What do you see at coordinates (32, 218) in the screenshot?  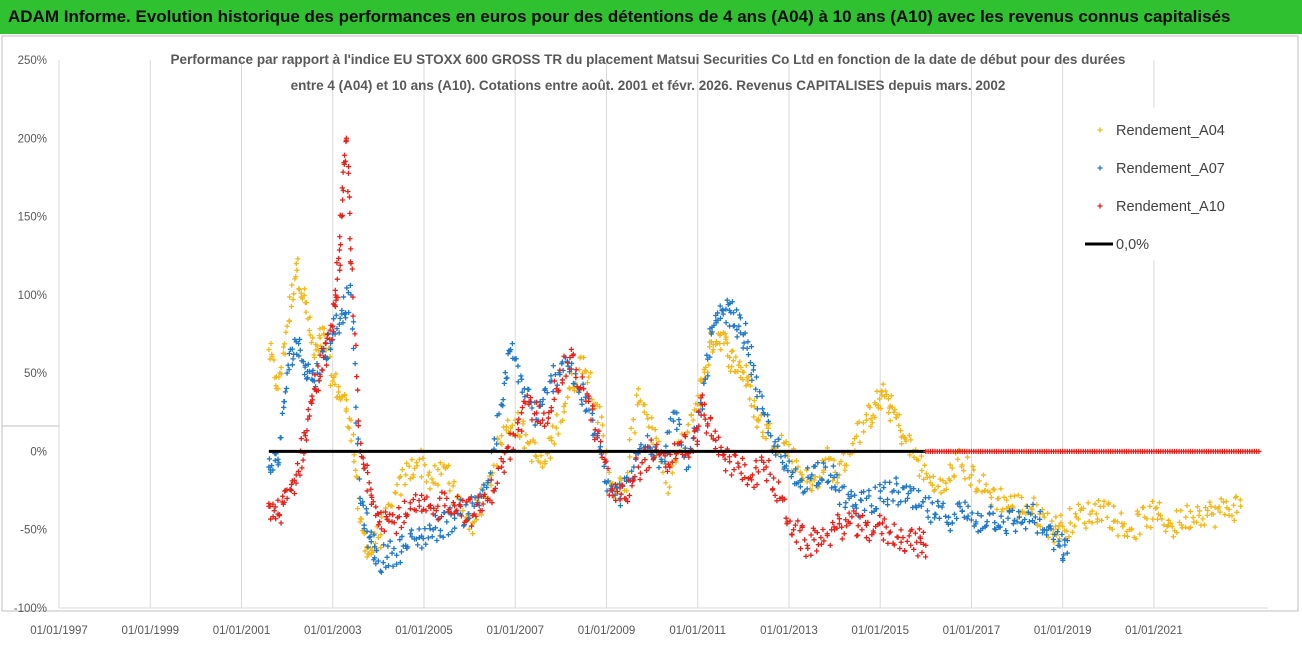 I see `y-tick-label: 150%` at bounding box center [32, 218].